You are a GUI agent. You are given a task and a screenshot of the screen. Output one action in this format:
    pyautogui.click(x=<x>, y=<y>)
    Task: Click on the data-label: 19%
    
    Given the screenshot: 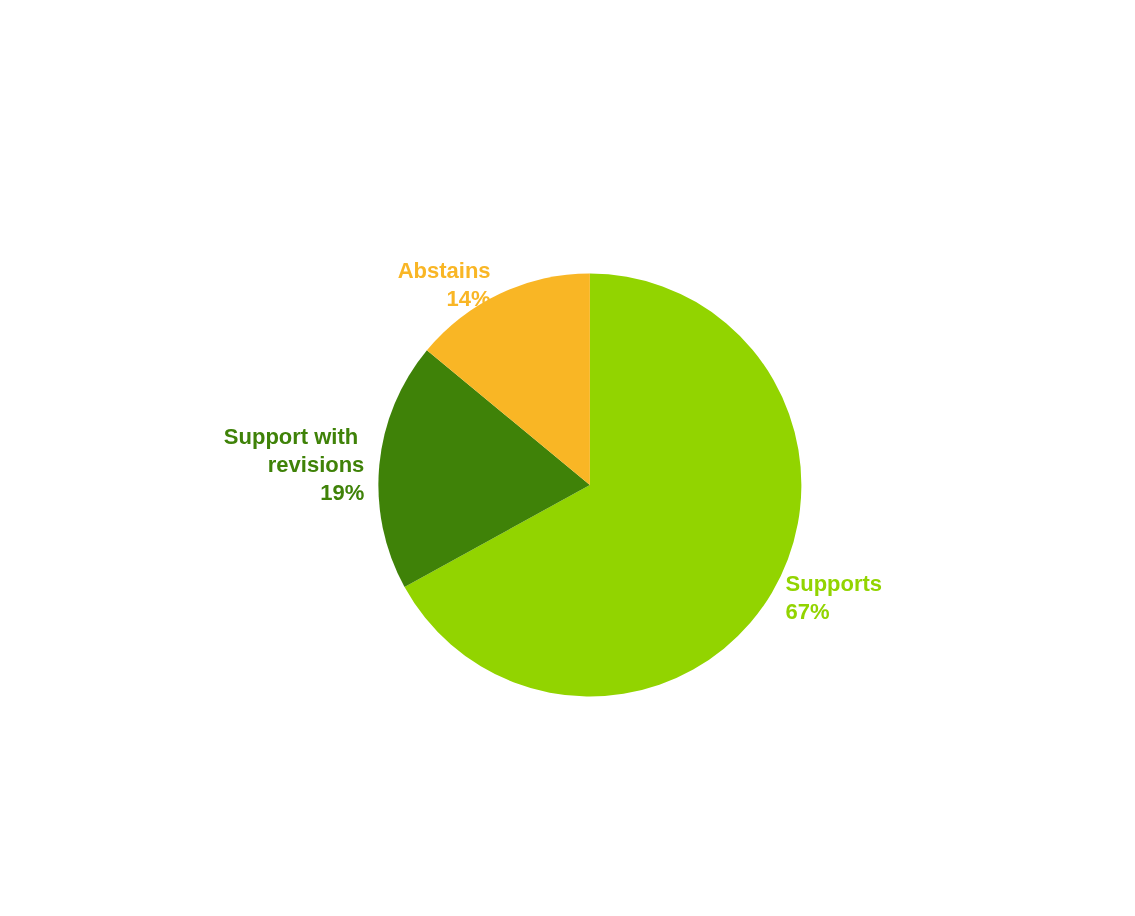 What is the action you would take?
    pyautogui.click(x=342, y=492)
    